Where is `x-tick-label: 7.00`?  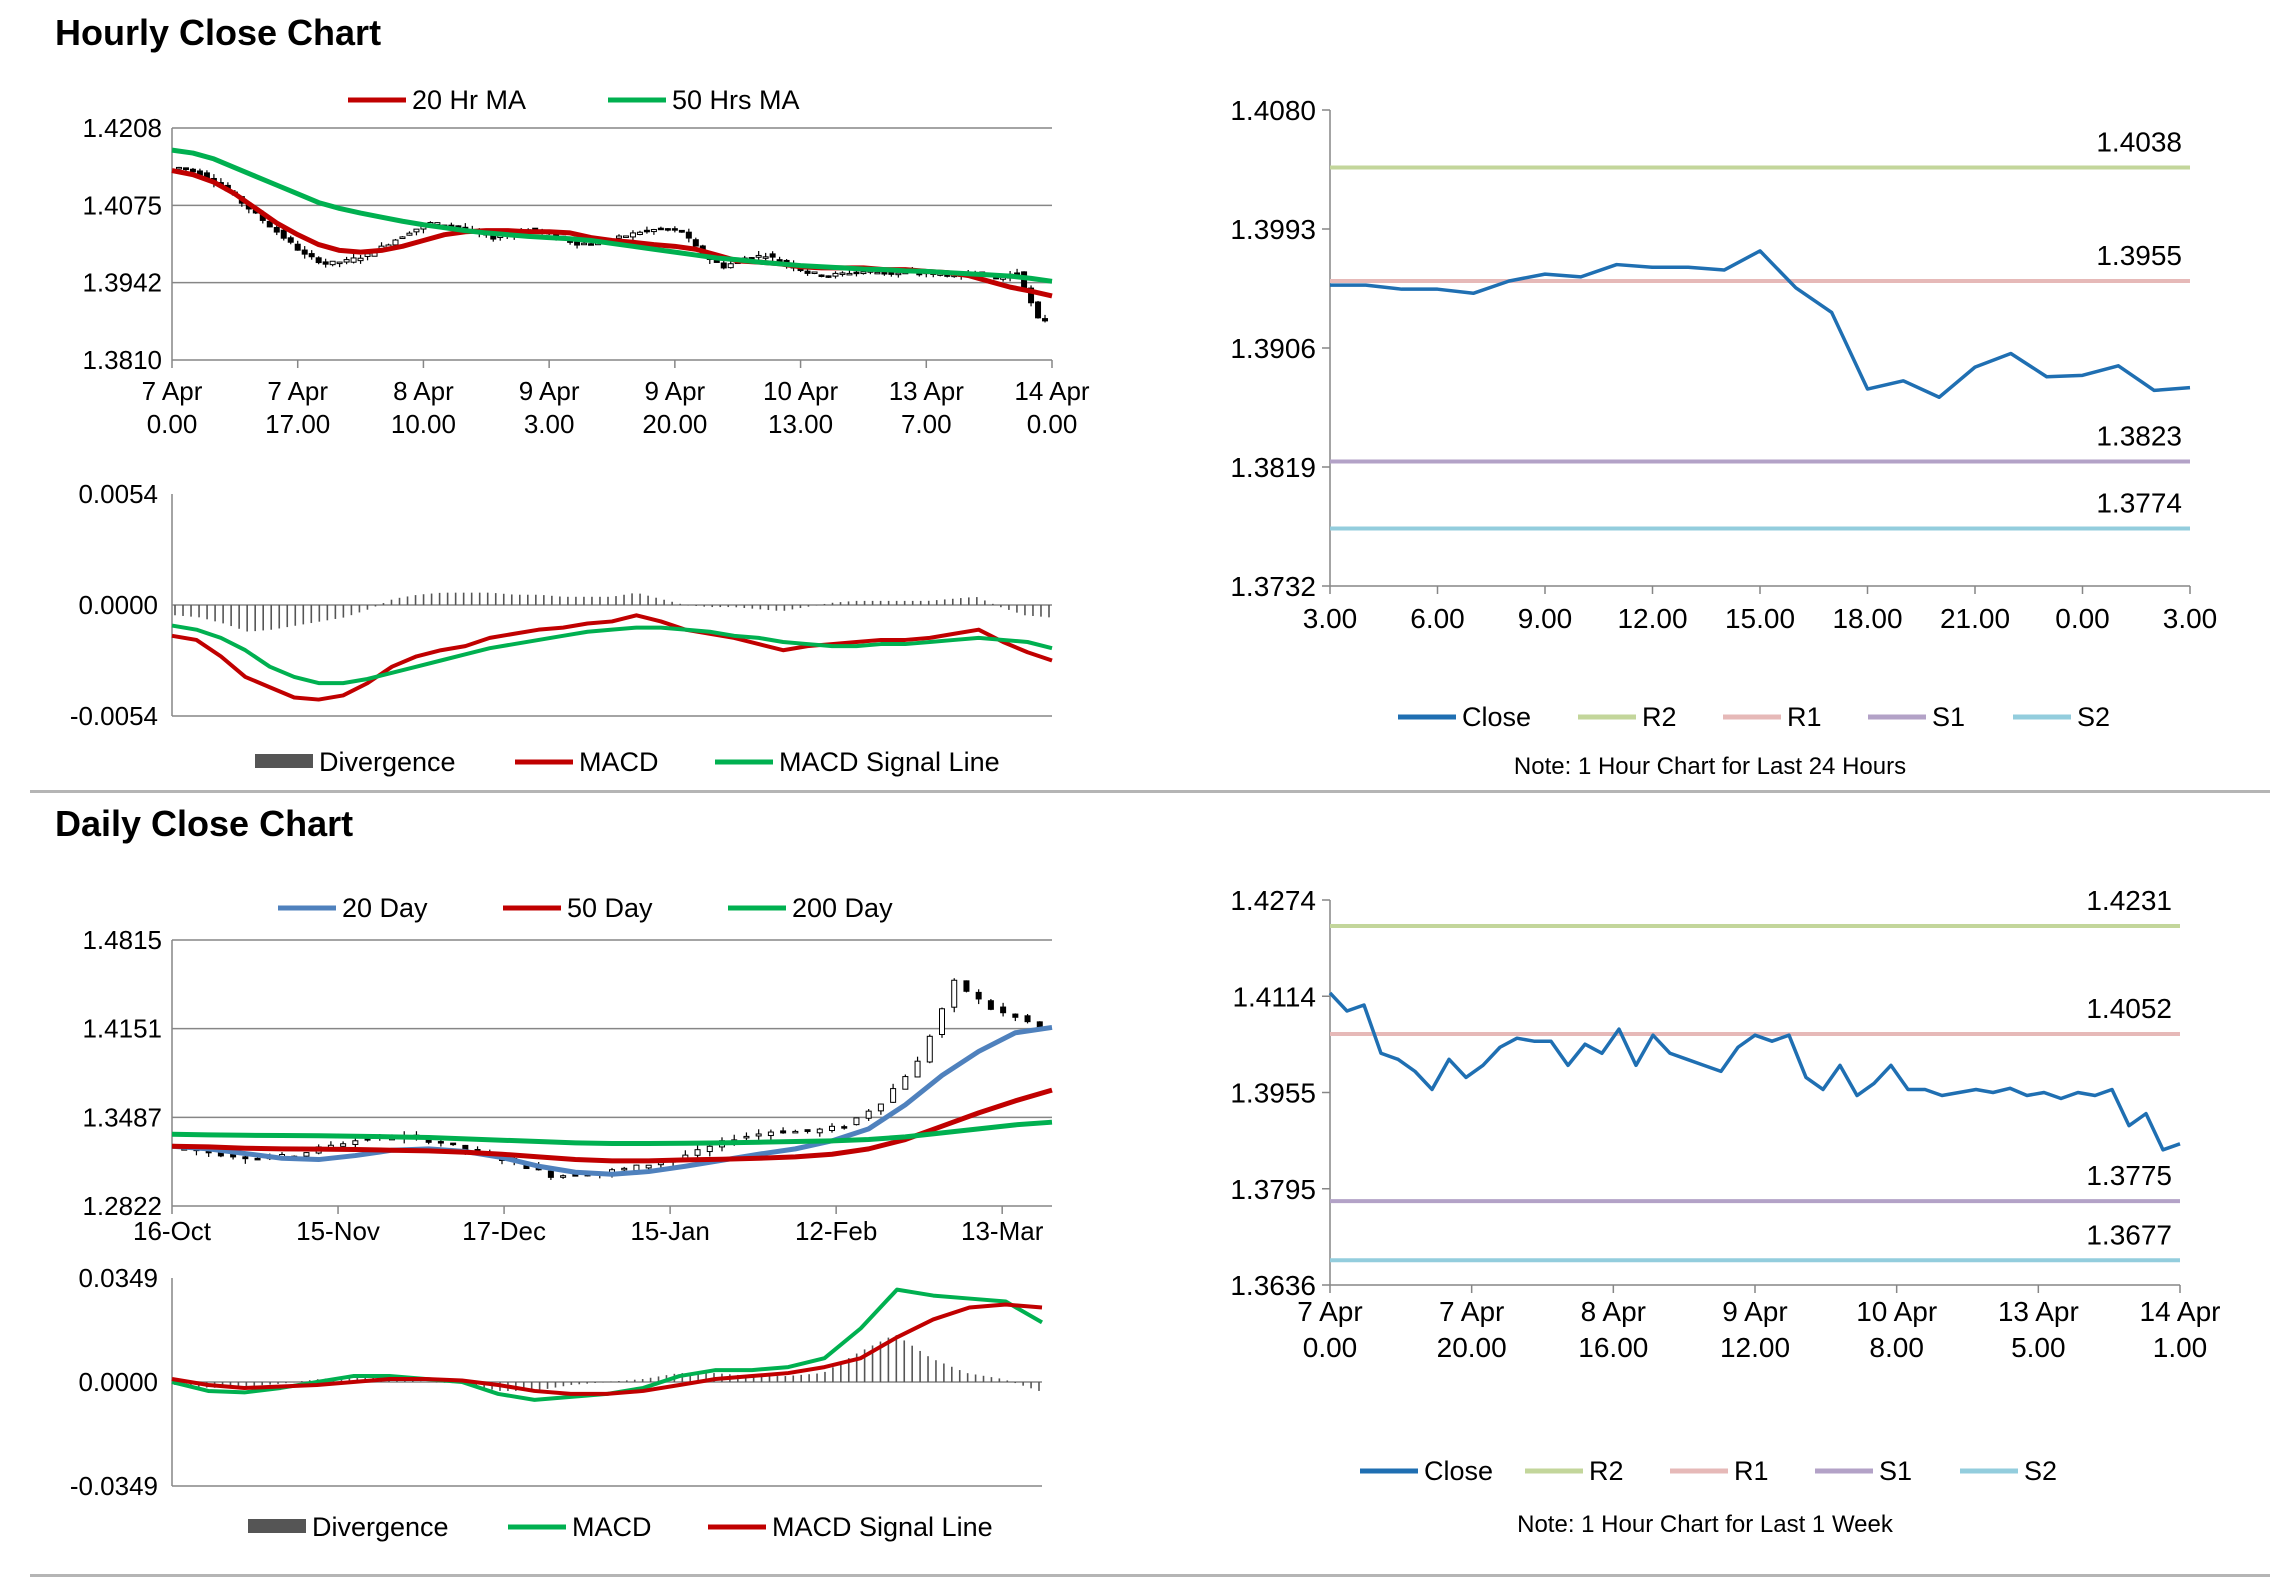 x-tick-label: 7.00 is located at coordinates (926, 424).